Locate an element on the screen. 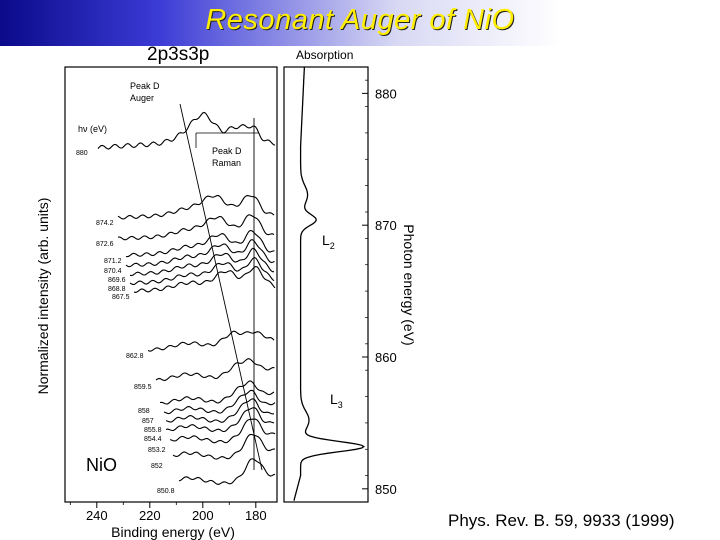 The image size is (720, 540). x-axis: 240 220 200 180 is located at coordinates (168, 512).